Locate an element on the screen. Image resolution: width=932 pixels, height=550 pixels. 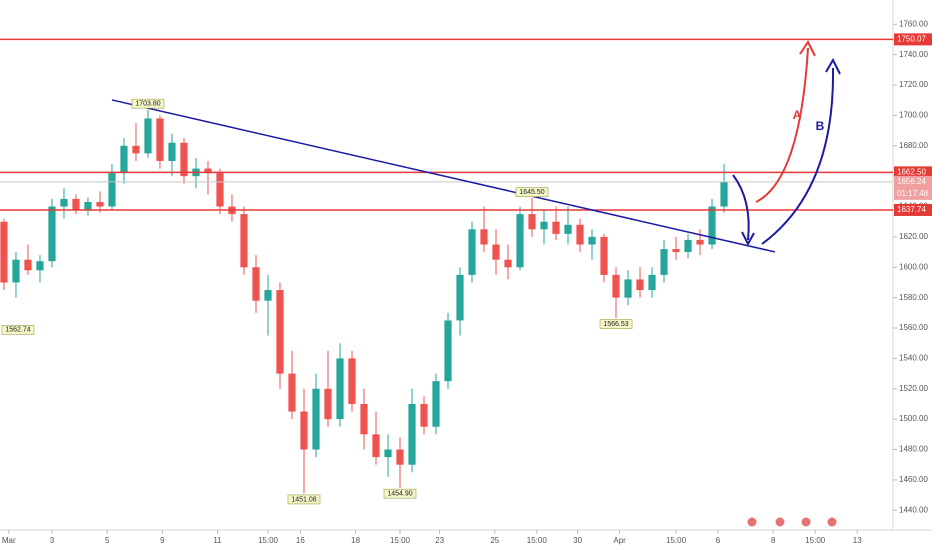
y-tick-label: 1620.00 is located at coordinates (913, 236).